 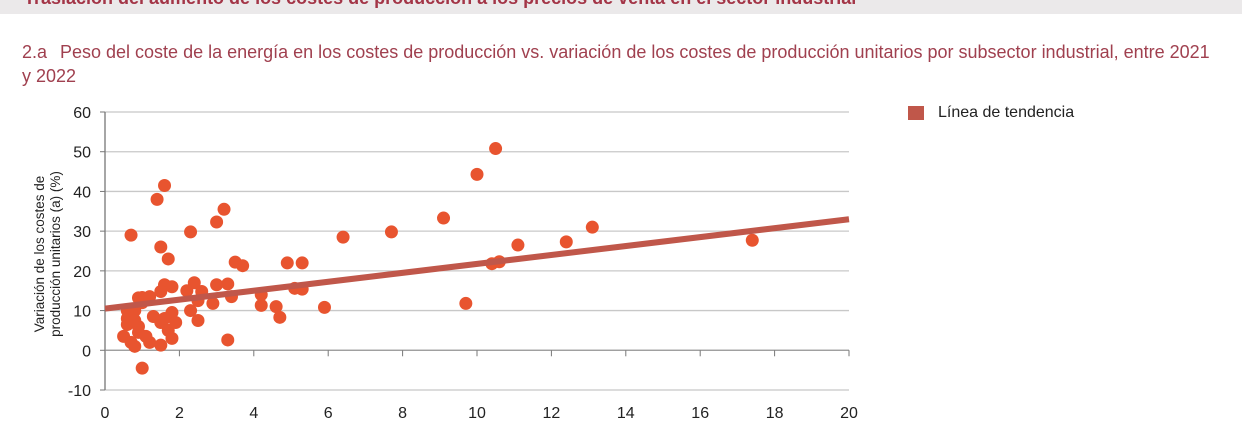 What do you see at coordinates (700, 413) in the screenshot?
I see `x-tick-label: 16` at bounding box center [700, 413].